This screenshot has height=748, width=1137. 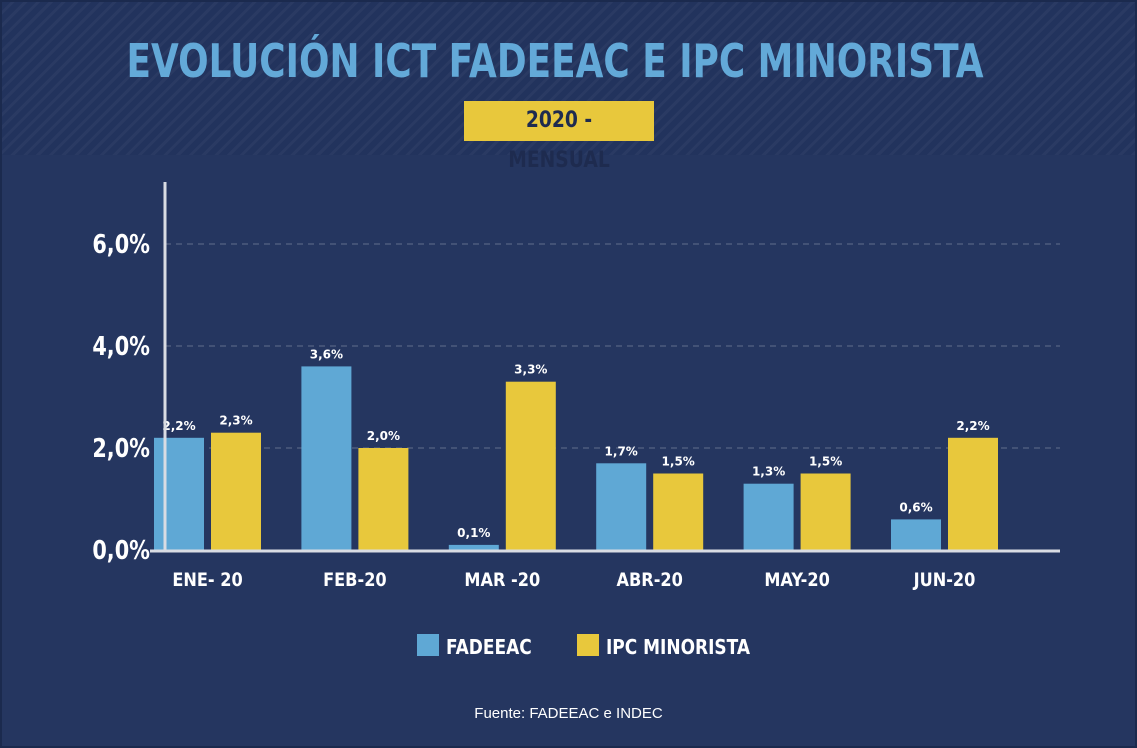 I want to click on legend-label: FADEEAC, so click(x=489, y=648).